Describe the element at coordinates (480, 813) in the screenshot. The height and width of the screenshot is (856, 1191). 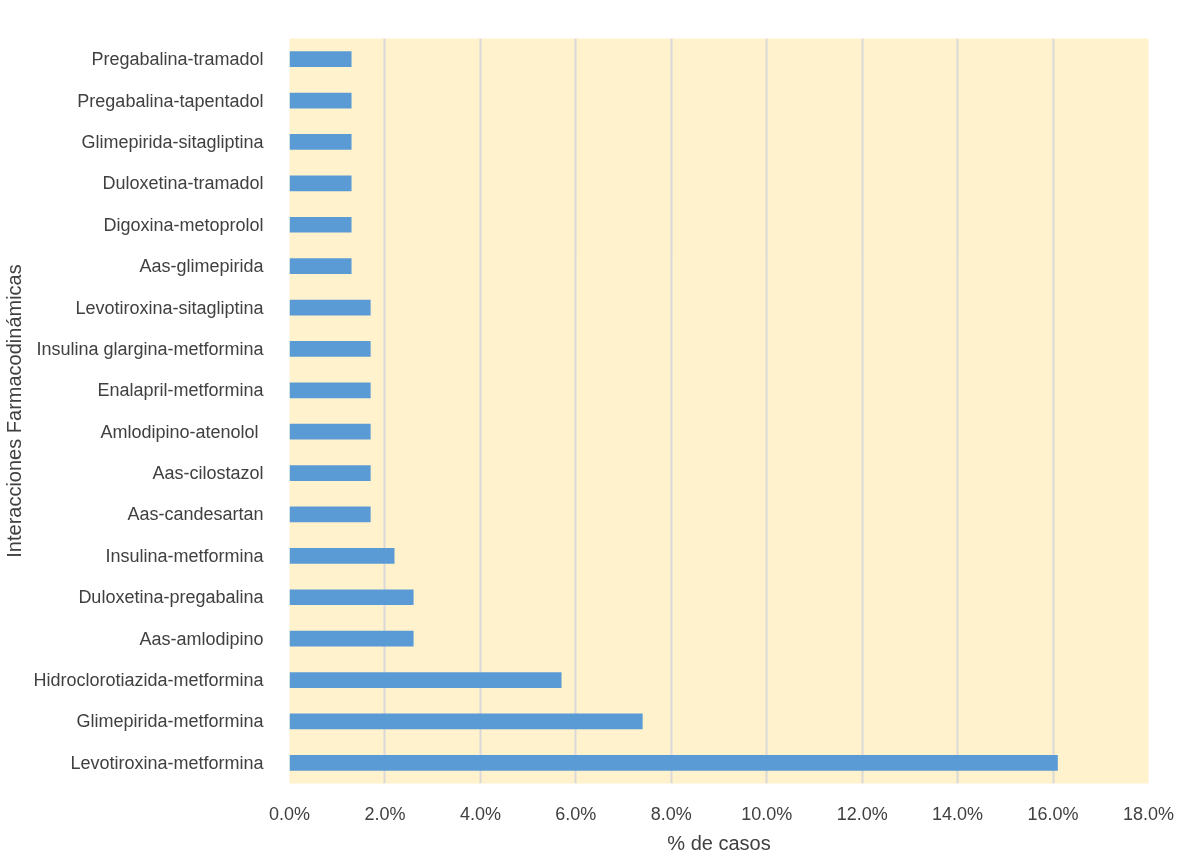
I see `x-tick-label: 4.0%` at that location.